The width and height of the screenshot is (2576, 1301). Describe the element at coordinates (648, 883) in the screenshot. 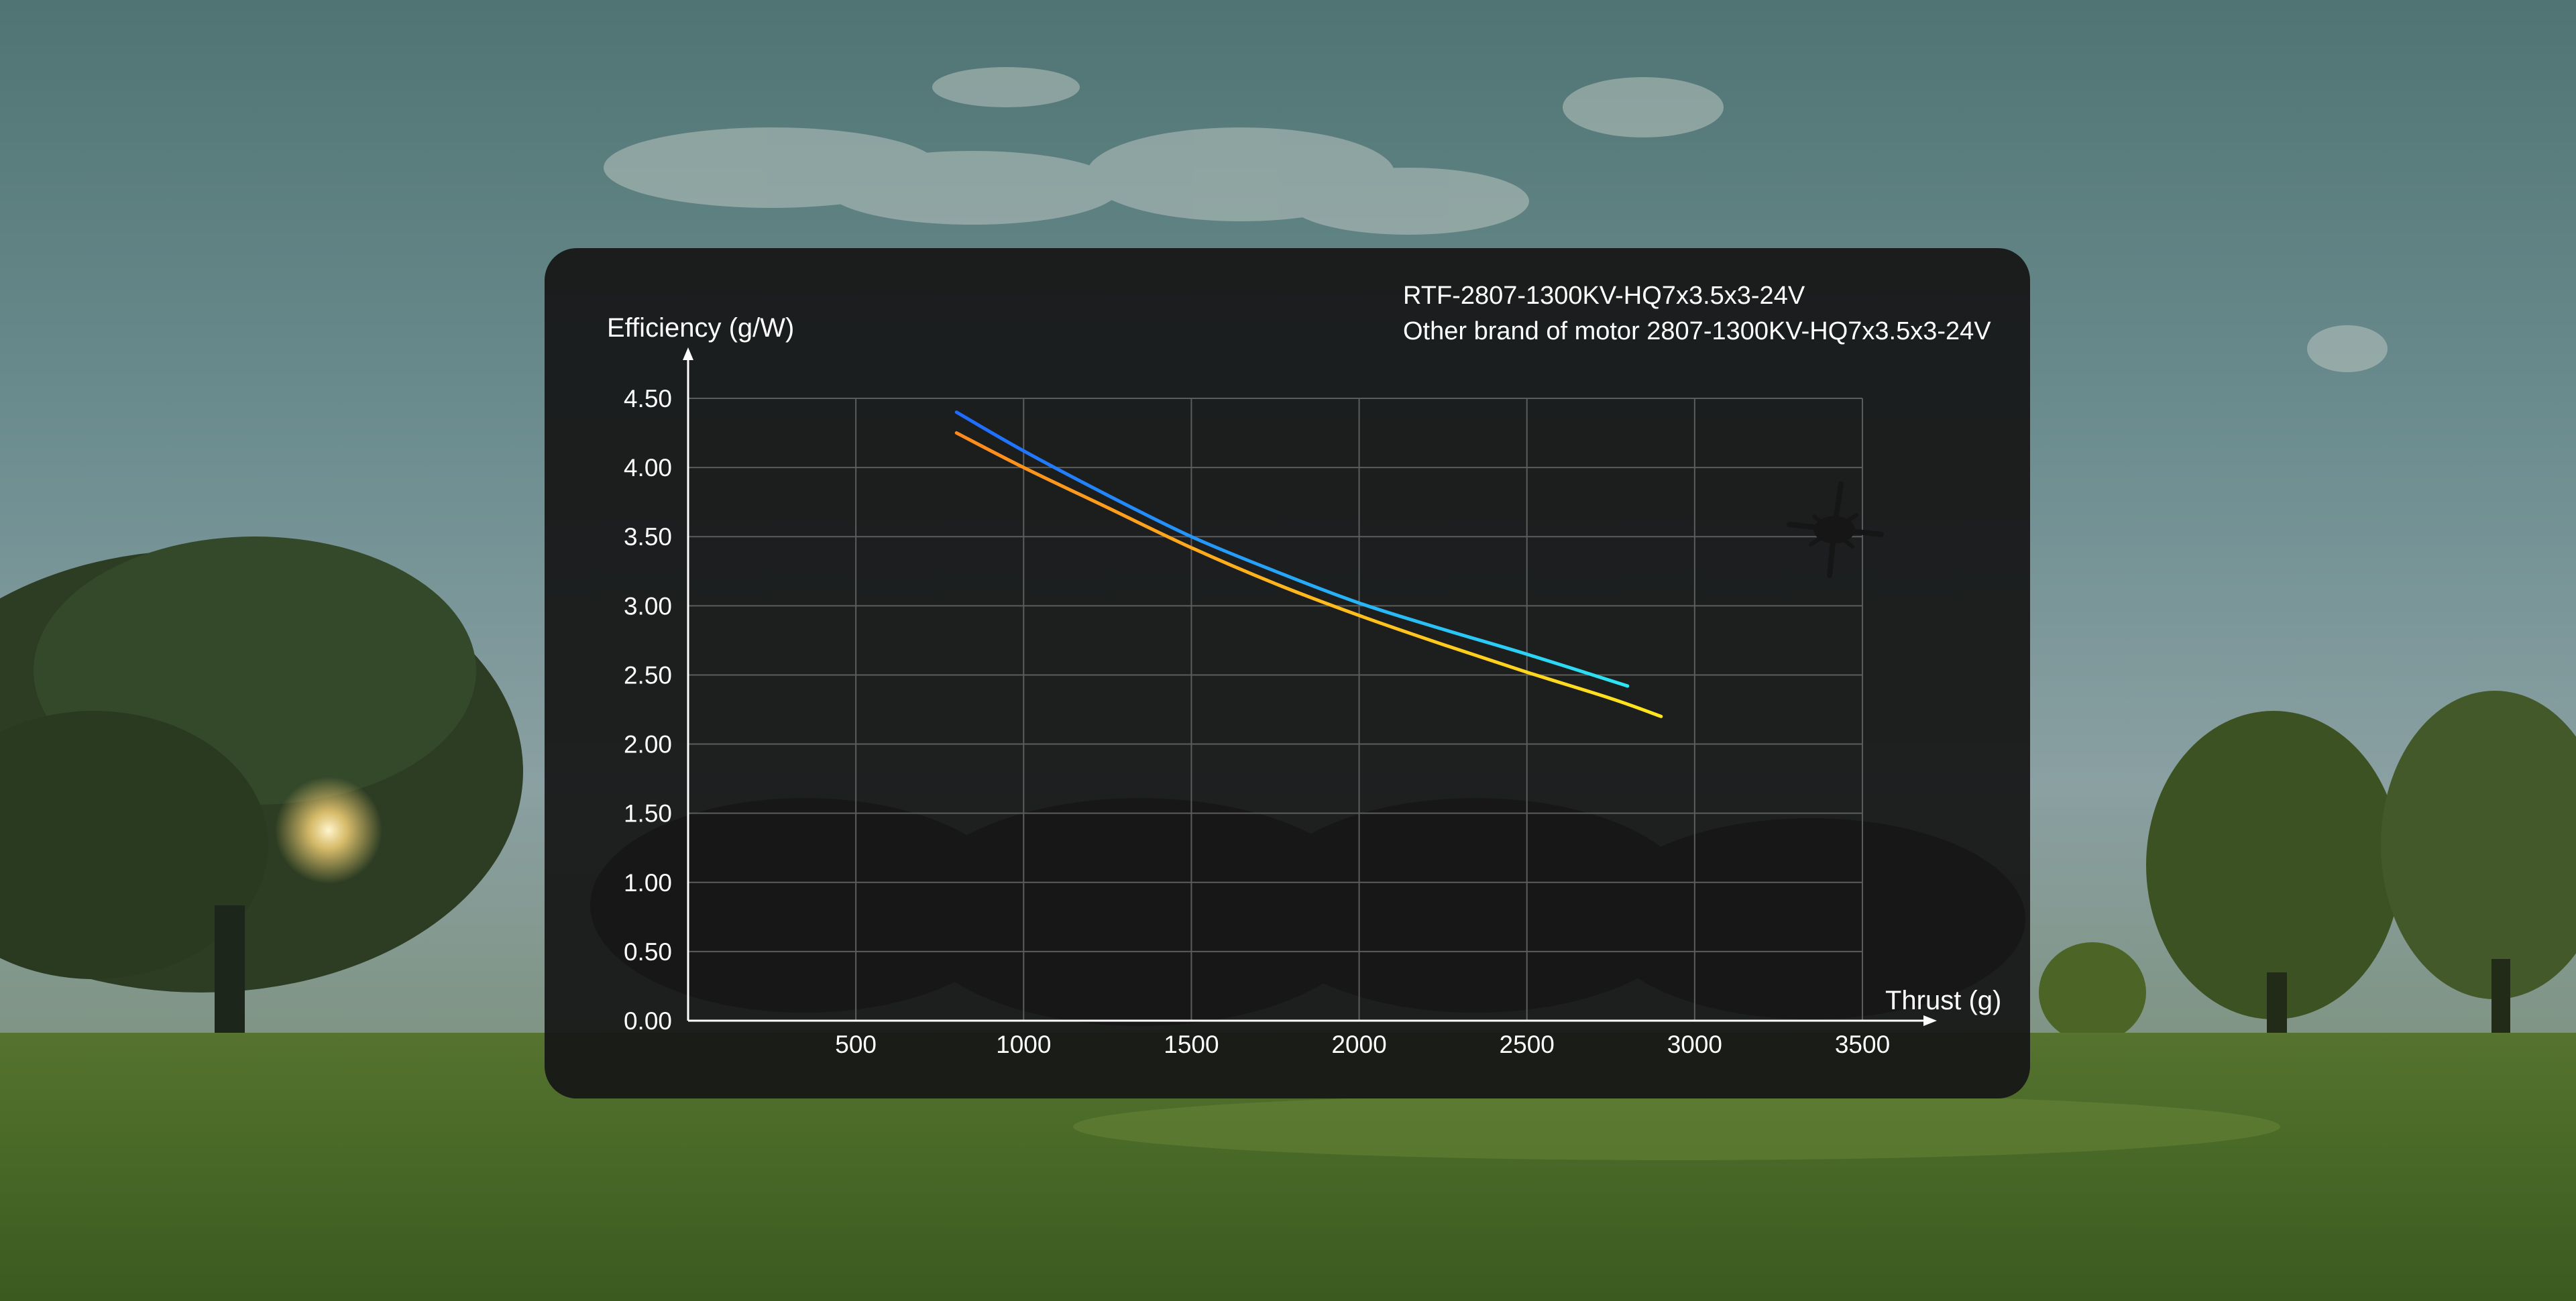

I see `y-tick-label-2: 1.00` at that location.